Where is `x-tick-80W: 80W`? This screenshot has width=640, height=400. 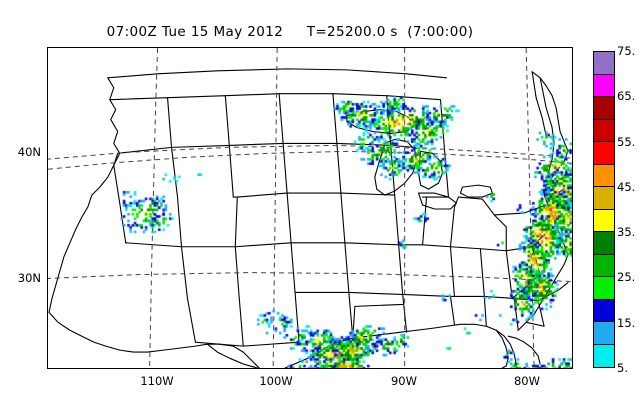 x-tick-80W: 80W is located at coordinates (526, 381).